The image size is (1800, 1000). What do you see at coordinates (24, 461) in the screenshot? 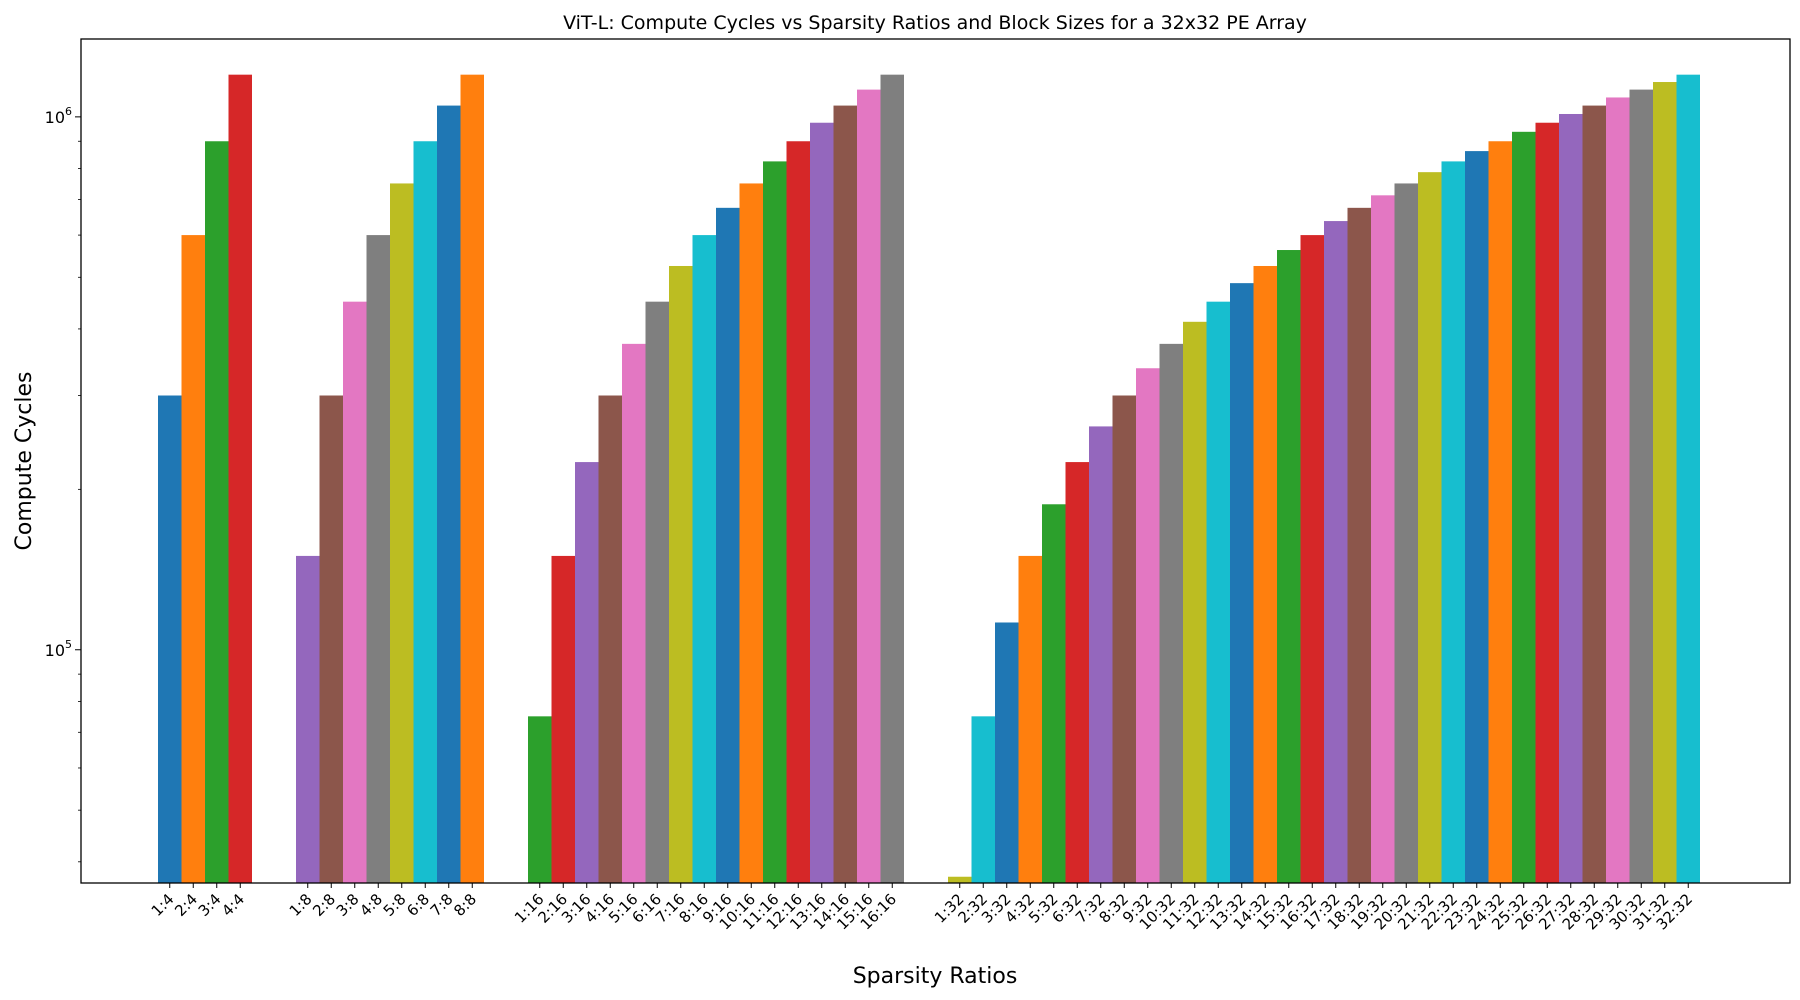
I see `y-axis-label: Compute Cycles` at bounding box center [24, 461].